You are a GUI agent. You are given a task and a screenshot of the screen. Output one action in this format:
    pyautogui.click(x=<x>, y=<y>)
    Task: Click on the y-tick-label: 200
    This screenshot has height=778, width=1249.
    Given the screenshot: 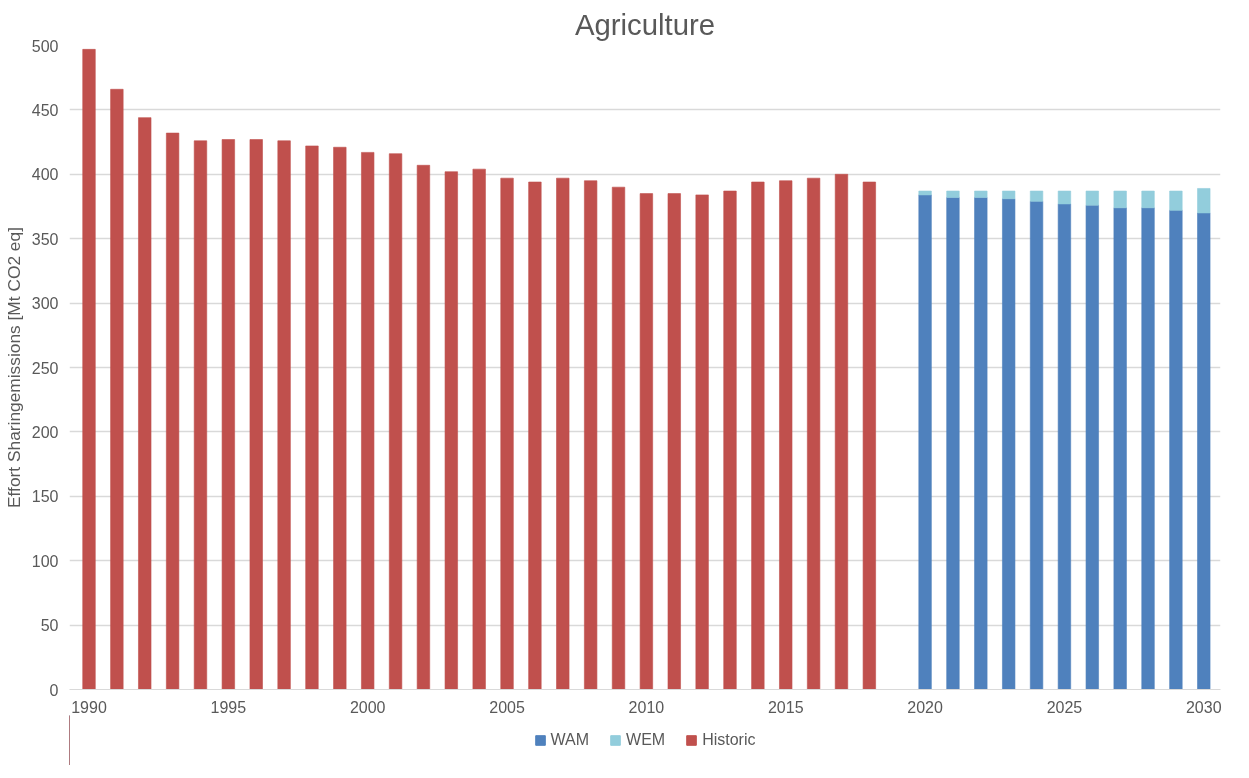 What is the action you would take?
    pyautogui.click(x=45, y=432)
    